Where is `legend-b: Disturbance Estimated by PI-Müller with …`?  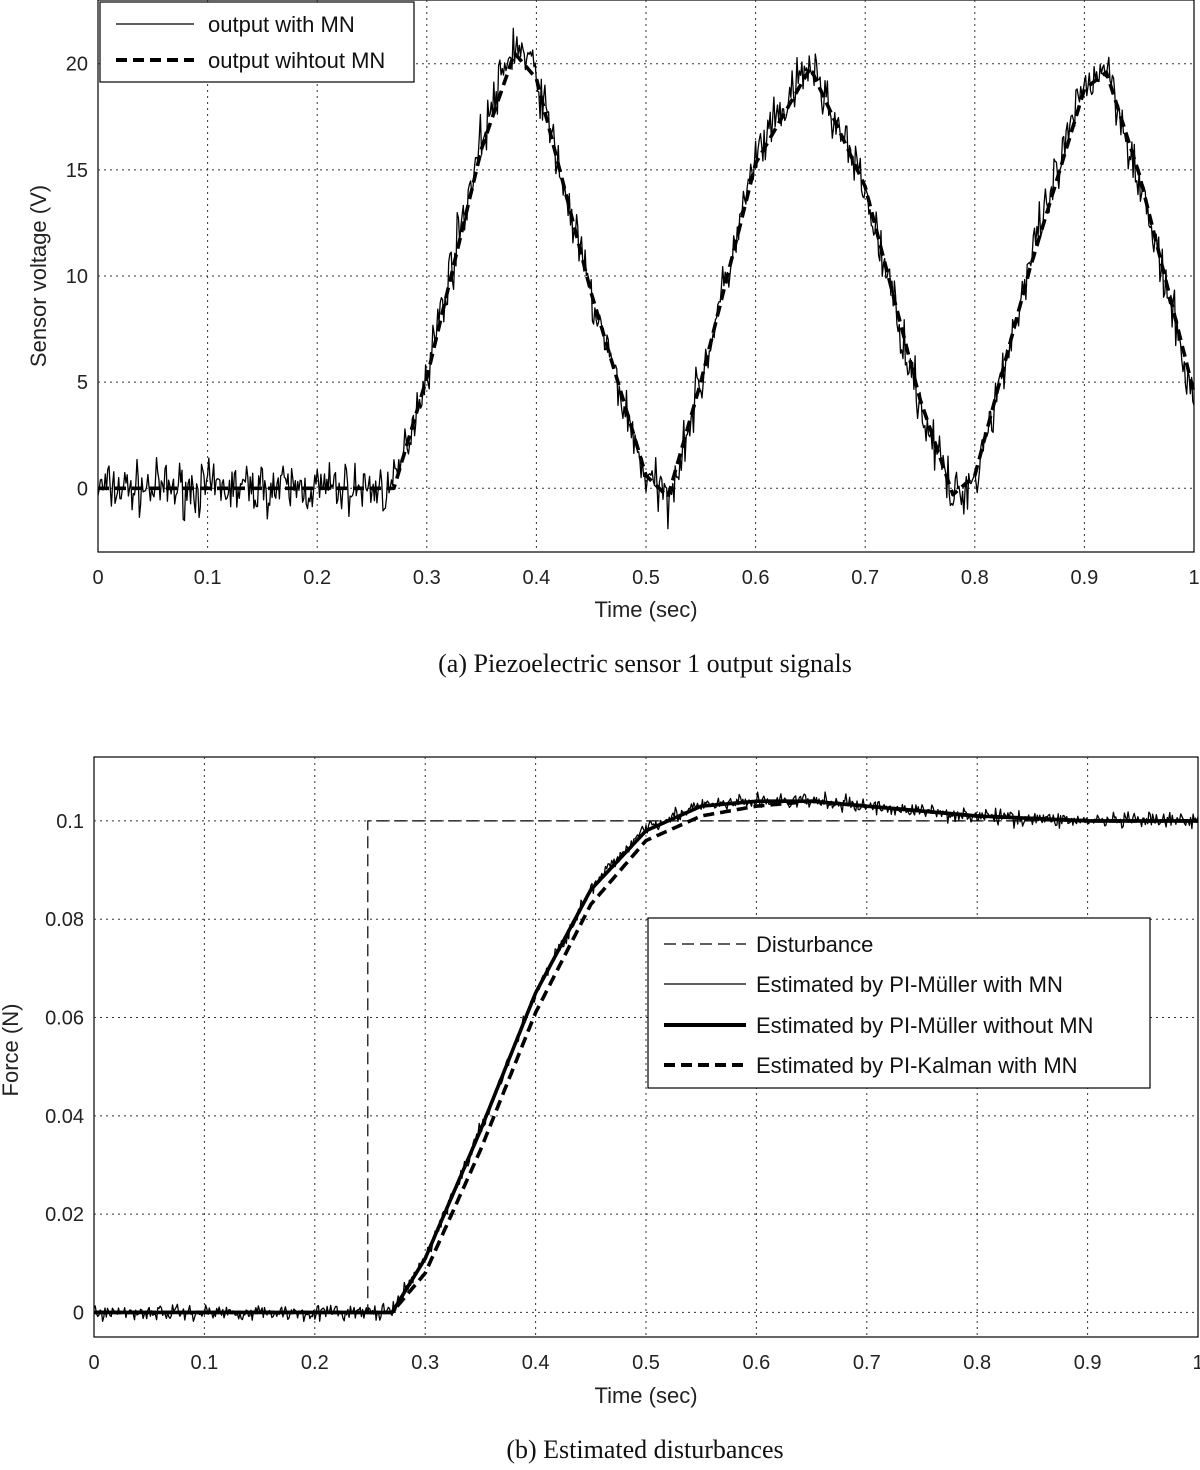
legend-b: Disturbance Estimated by PI-Müller with … is located at coordinates (899, 1003).